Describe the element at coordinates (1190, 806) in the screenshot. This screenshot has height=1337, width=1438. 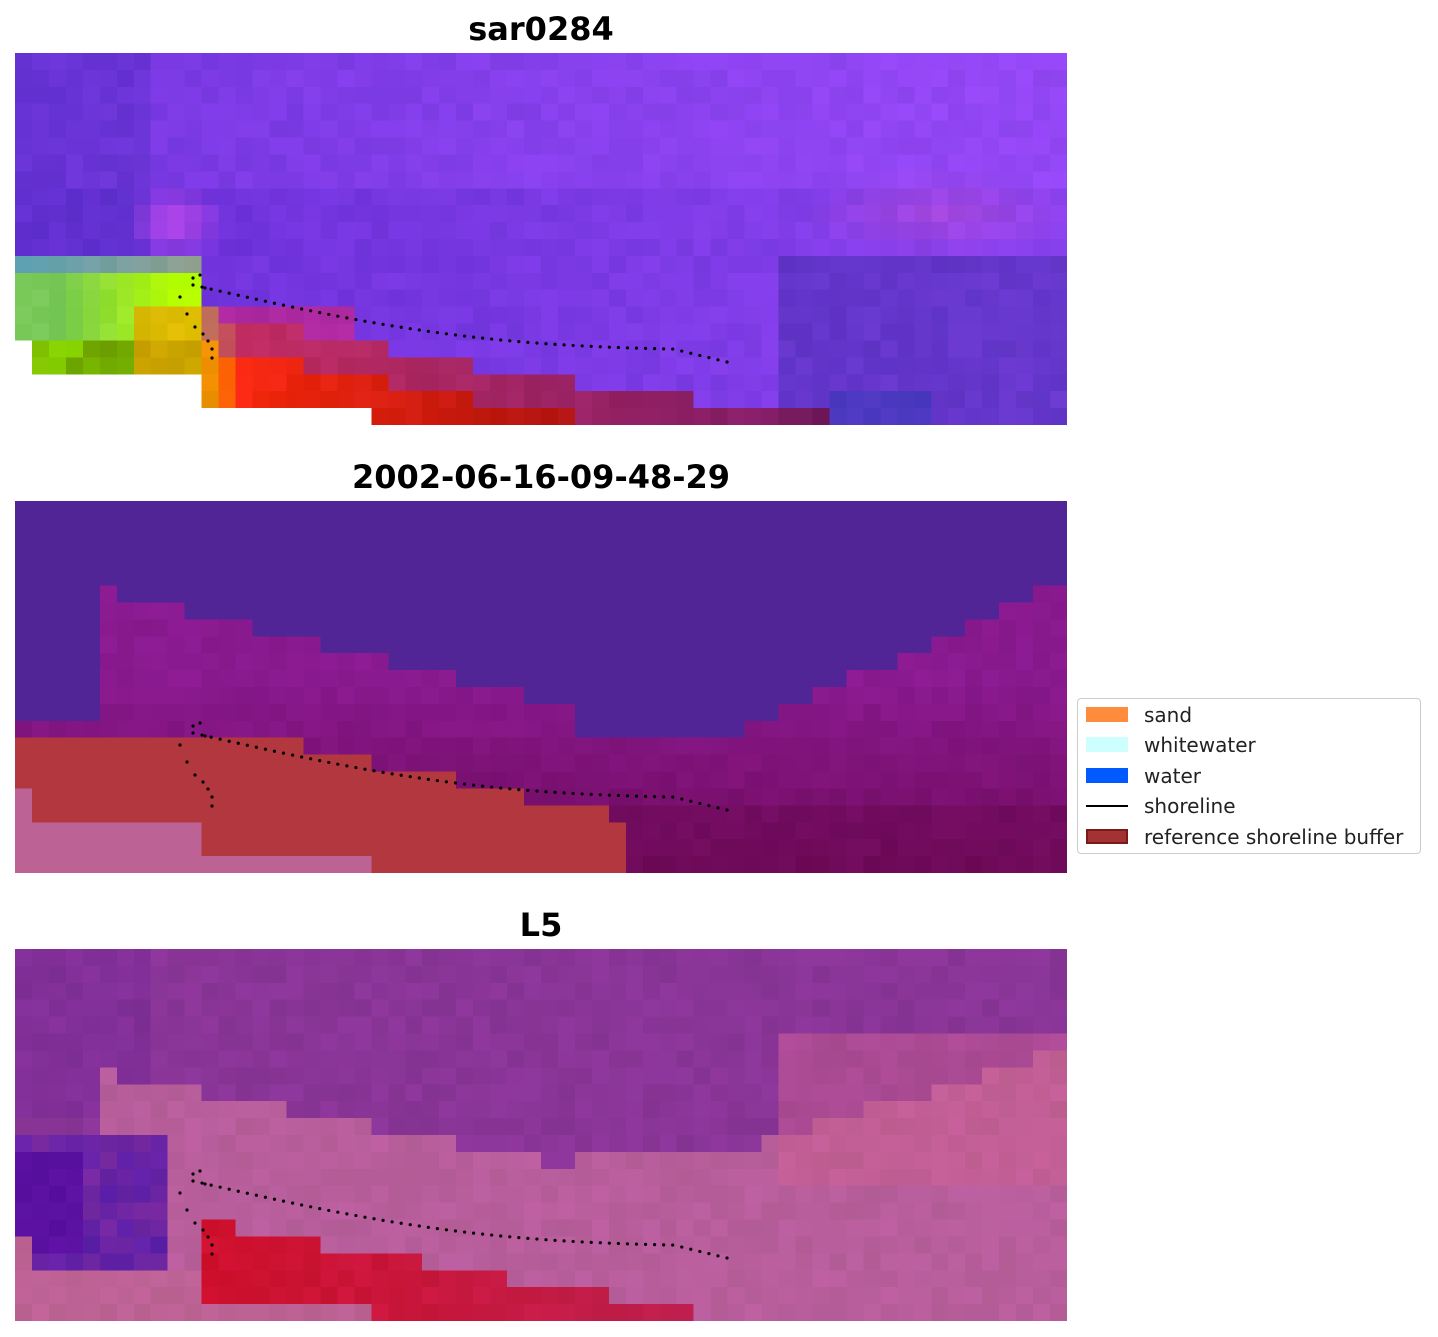
I see `legend-label-shoreline: shoreline` at that location.